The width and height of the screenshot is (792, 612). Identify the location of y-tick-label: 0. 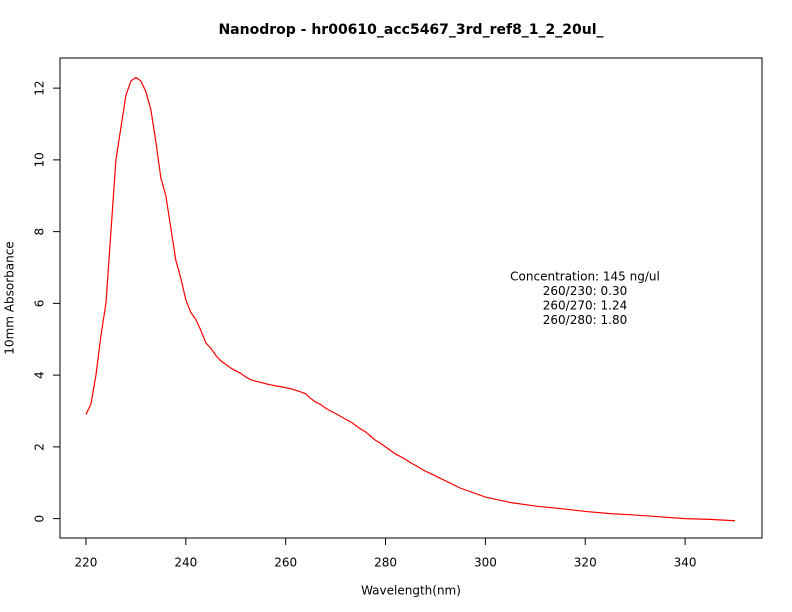
(40, 519).